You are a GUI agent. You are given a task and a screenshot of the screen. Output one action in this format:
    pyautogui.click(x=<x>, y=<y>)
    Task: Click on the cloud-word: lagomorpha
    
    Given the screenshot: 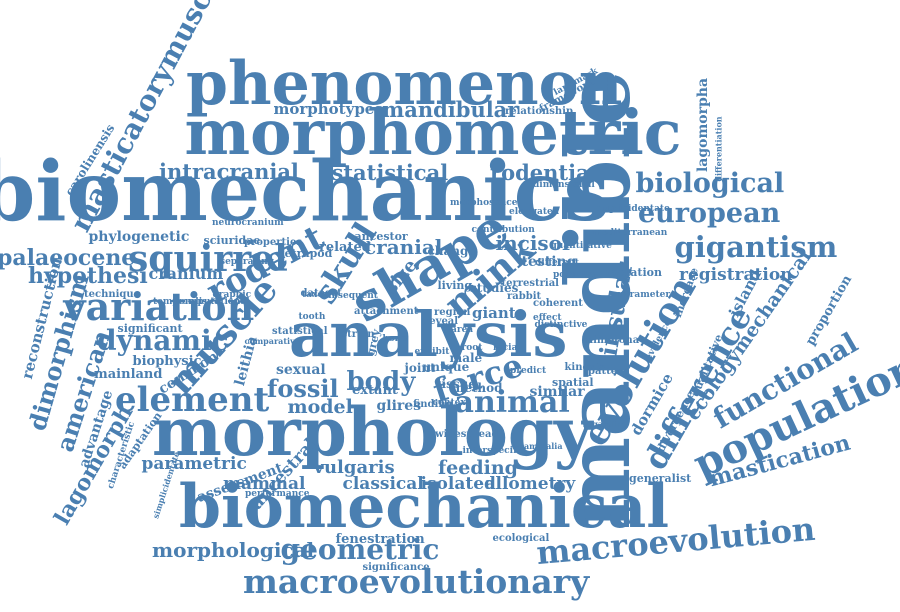 What is the action you would take?
    pyautogui.click(x=703, y=125)
    